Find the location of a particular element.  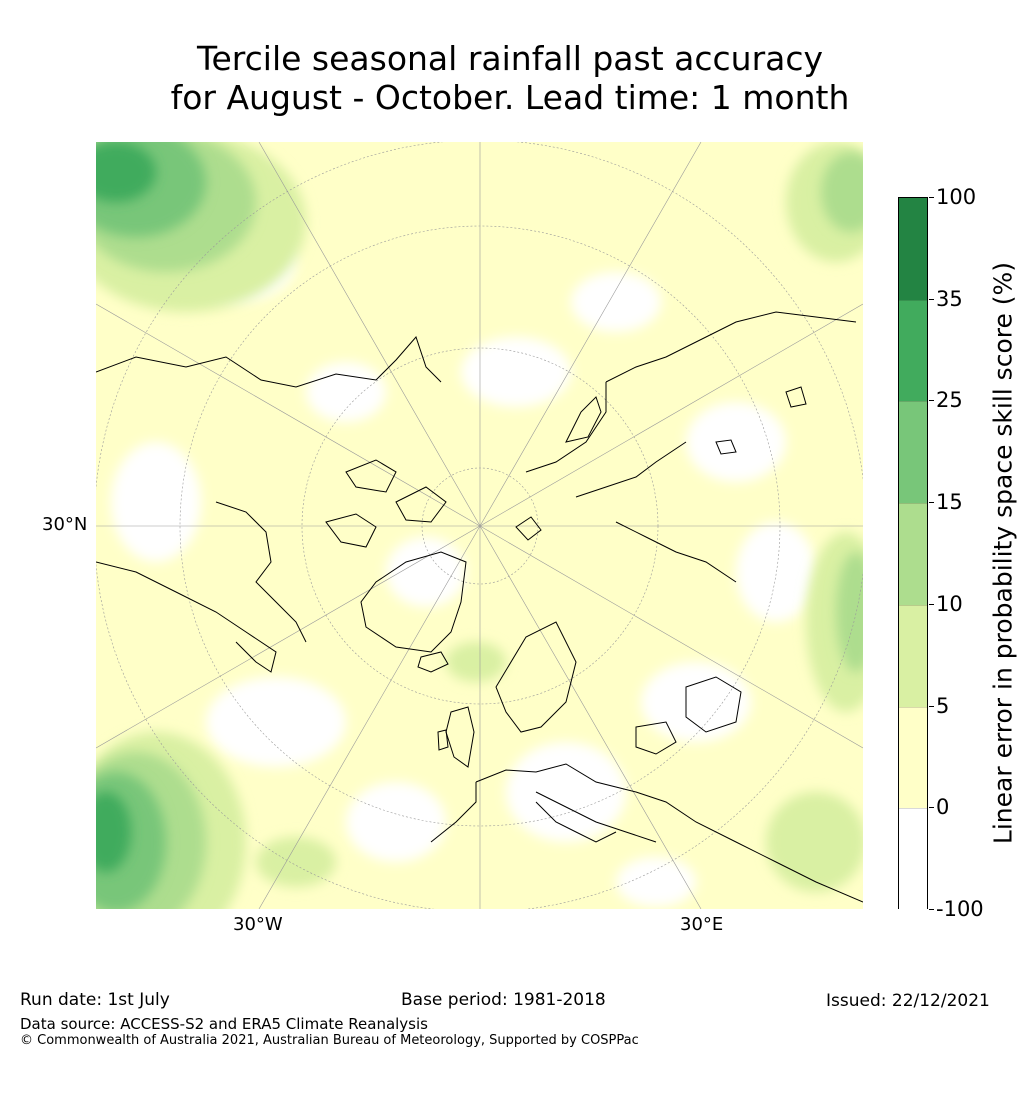

base-period: Base period: 1981-2018 is located at coordinates (503, 1000).